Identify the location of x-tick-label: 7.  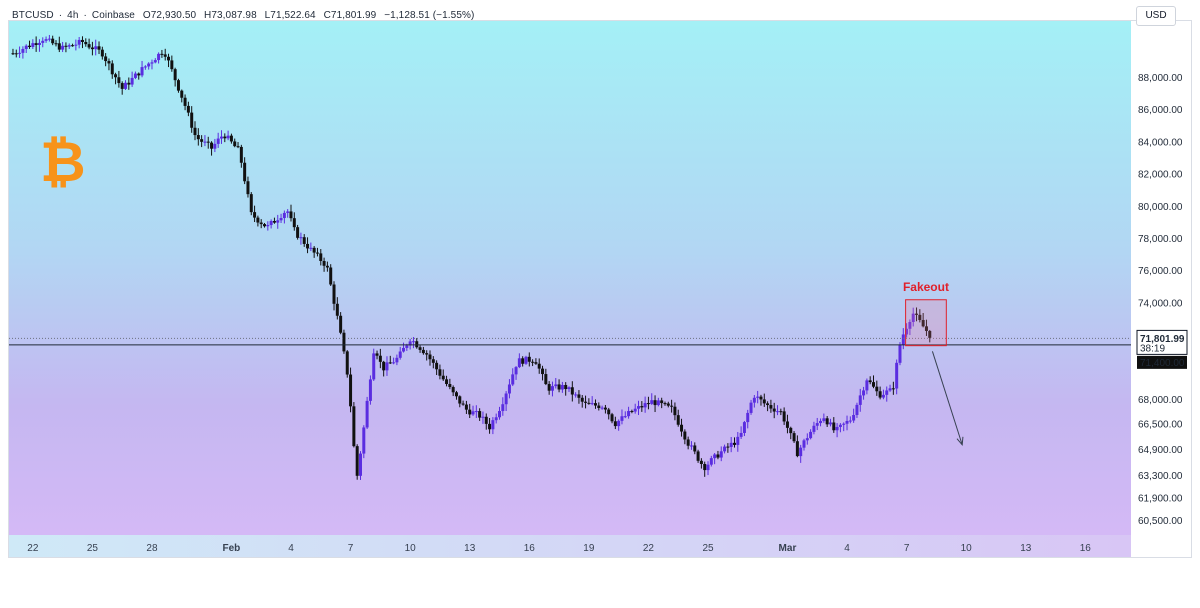
(351, 548).